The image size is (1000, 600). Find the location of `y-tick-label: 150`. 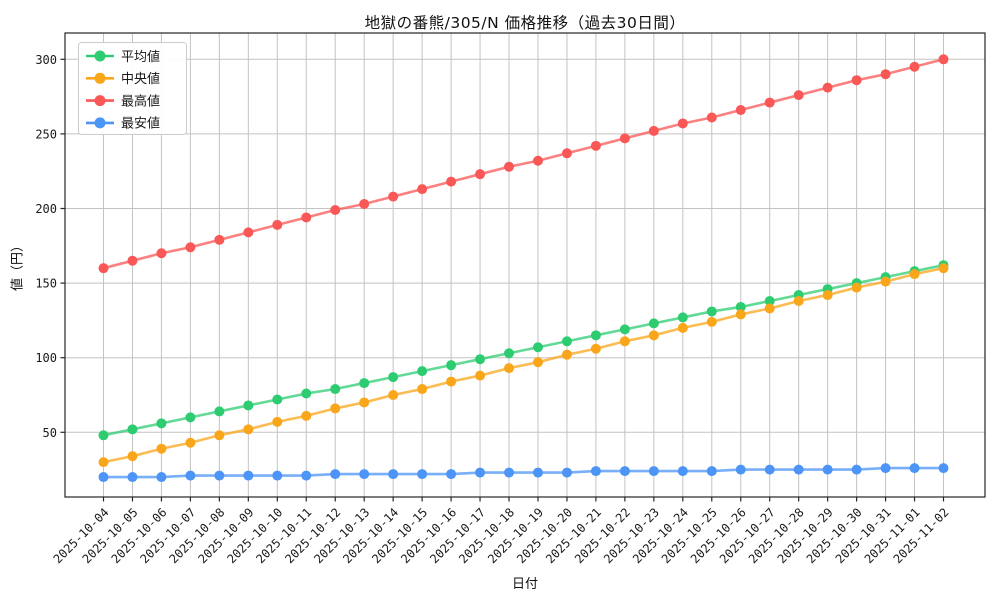

y-tick-label: 150 is located at coordinates (46, 284).